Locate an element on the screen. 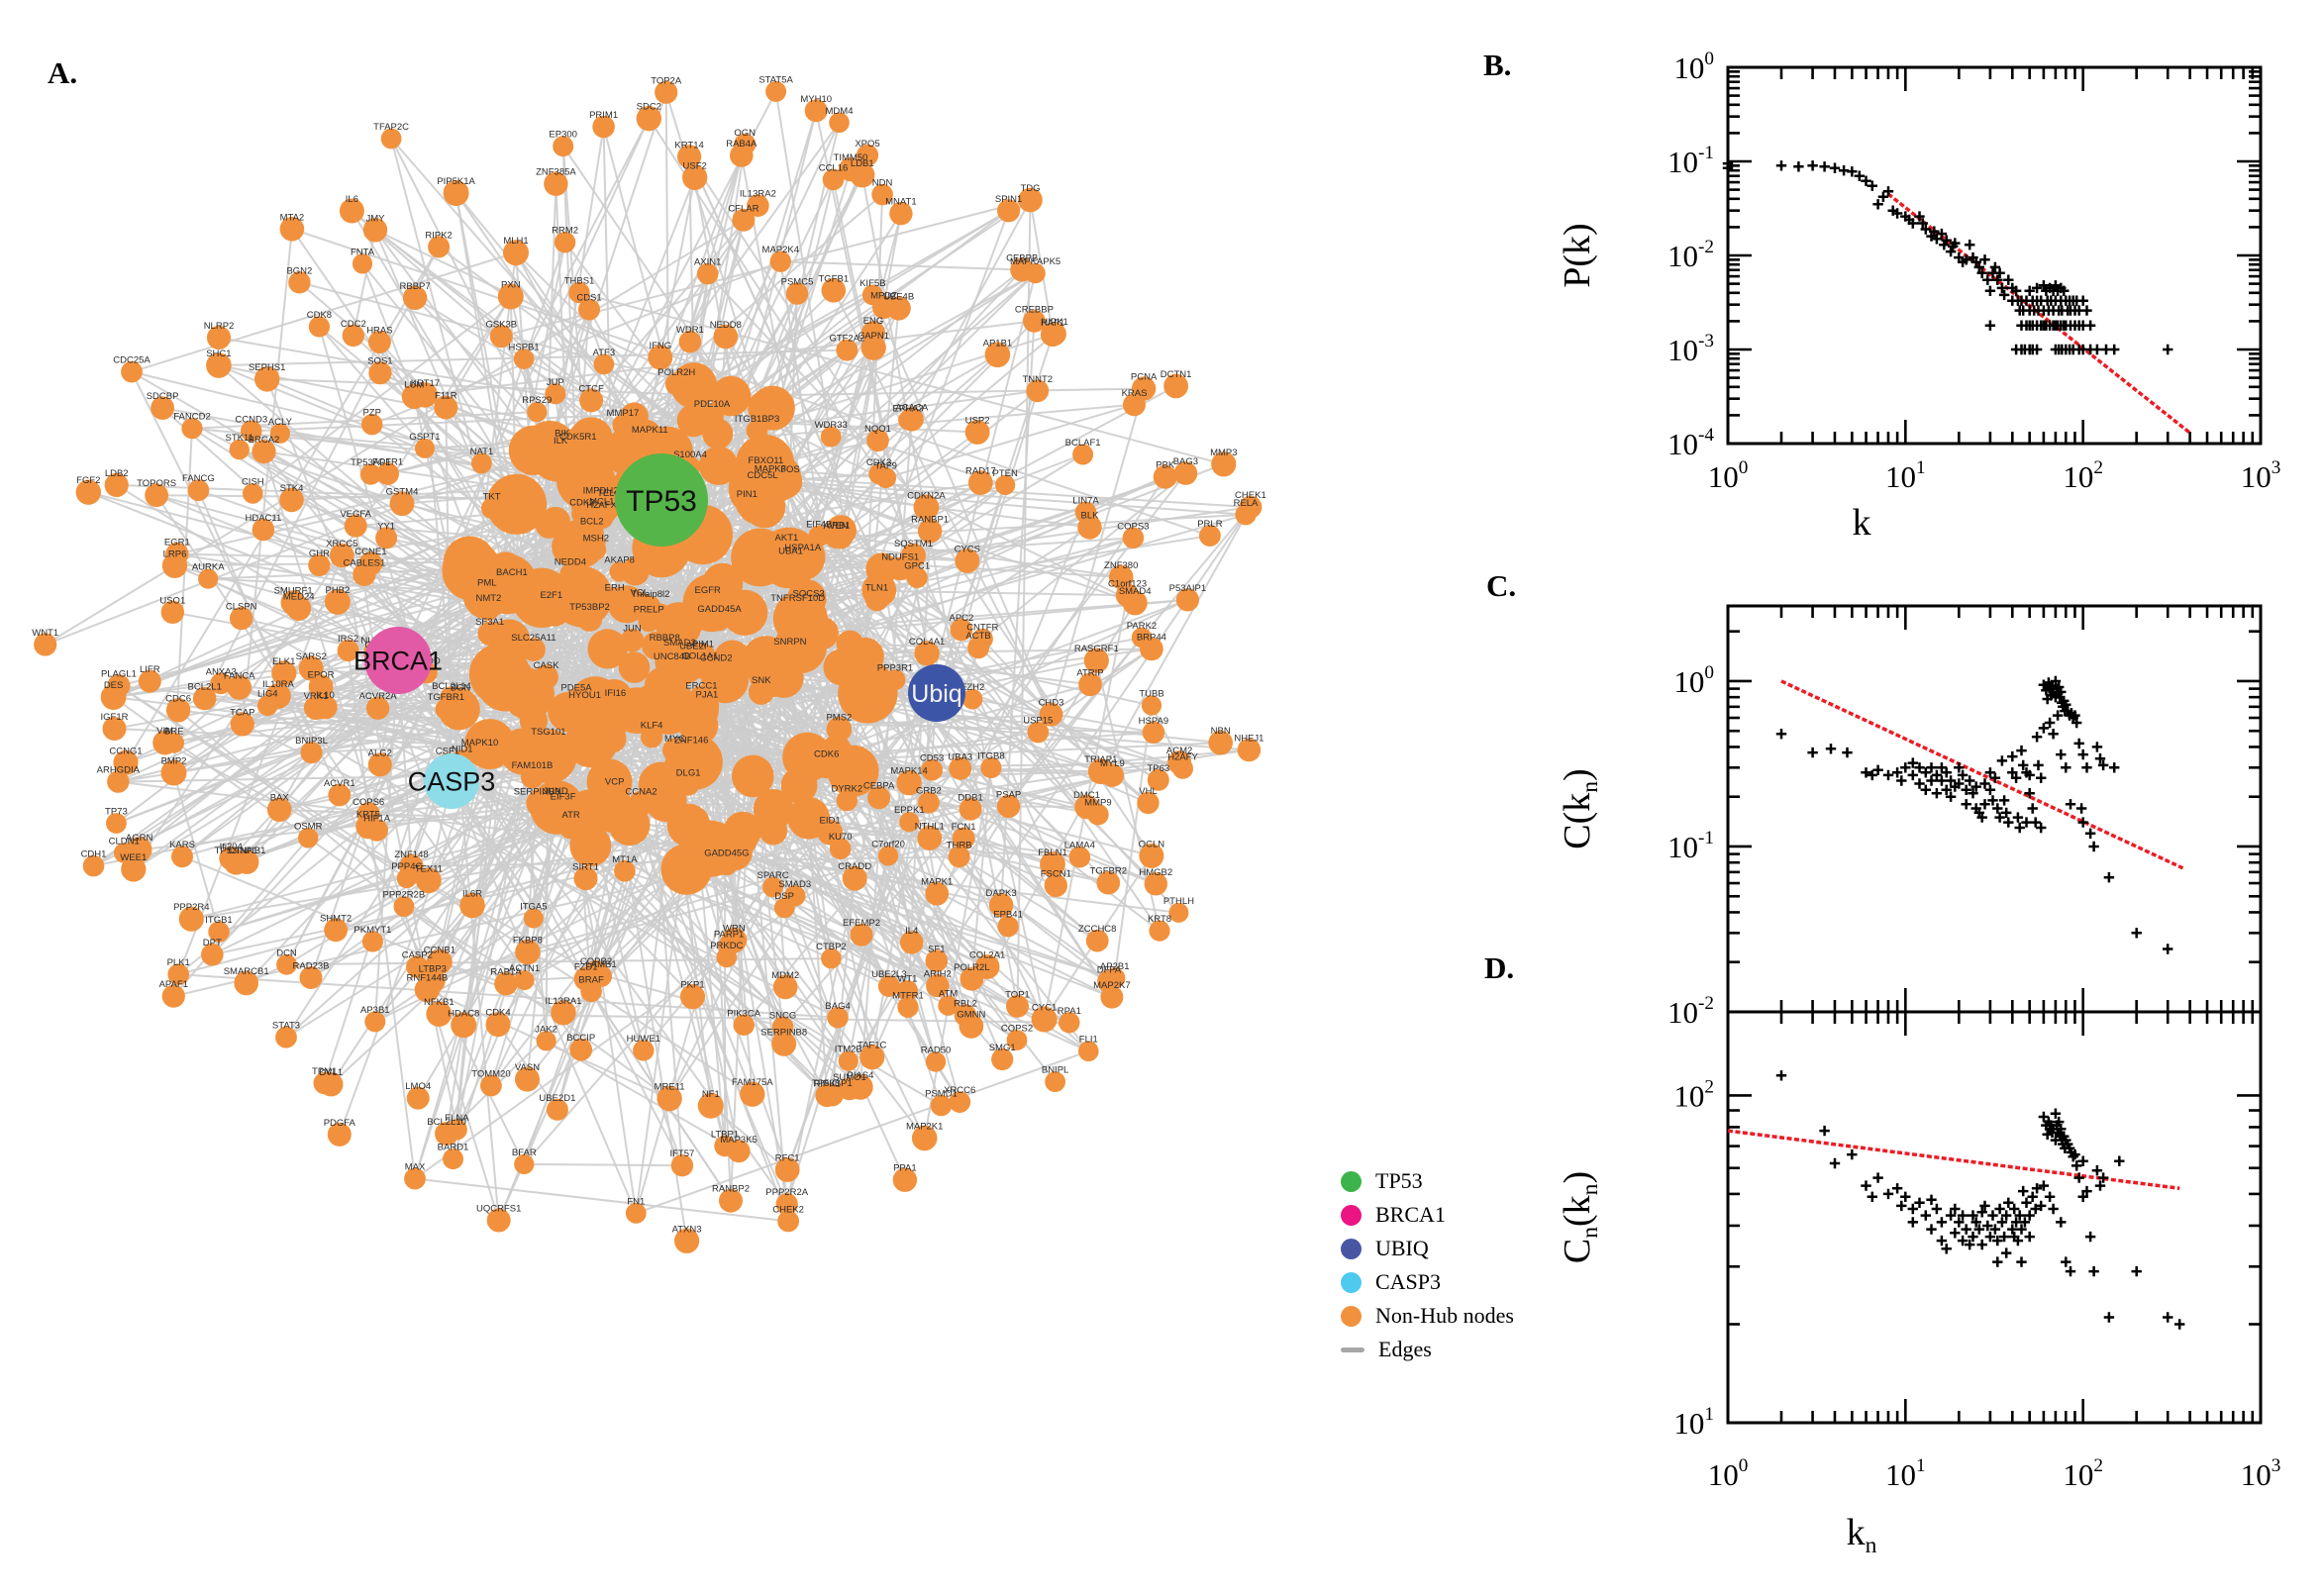 The image size is (2323, 1596). hub-casp3-label: CASP3 is located at coordinates (452, 782).